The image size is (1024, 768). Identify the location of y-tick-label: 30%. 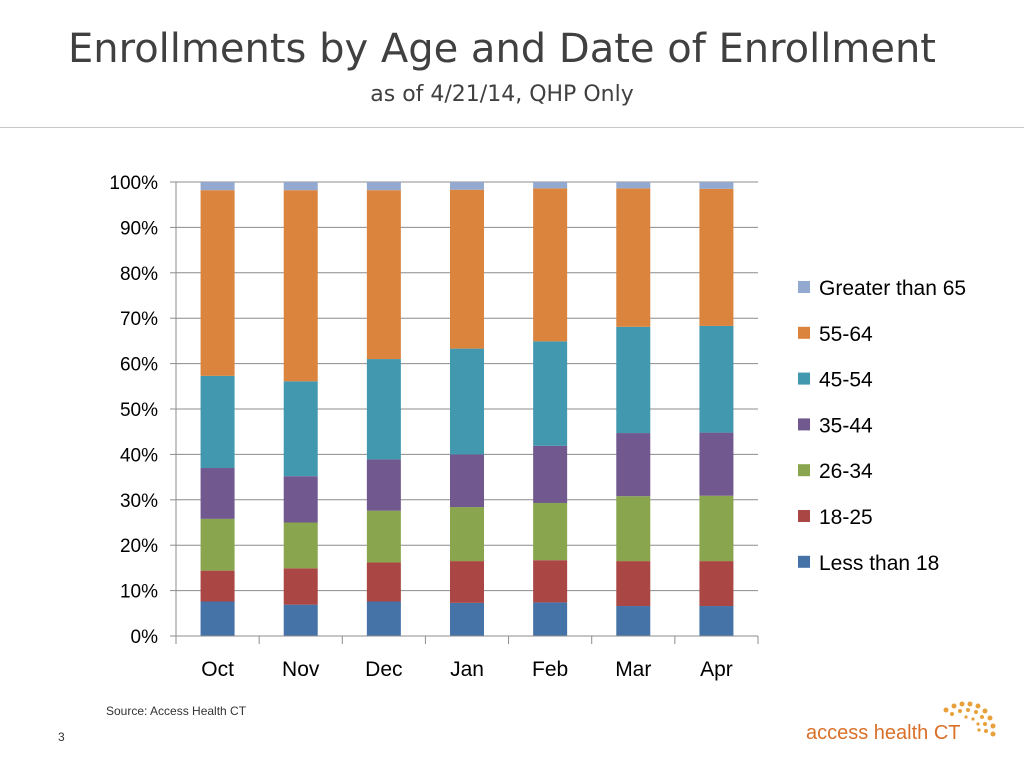
(139, 501).